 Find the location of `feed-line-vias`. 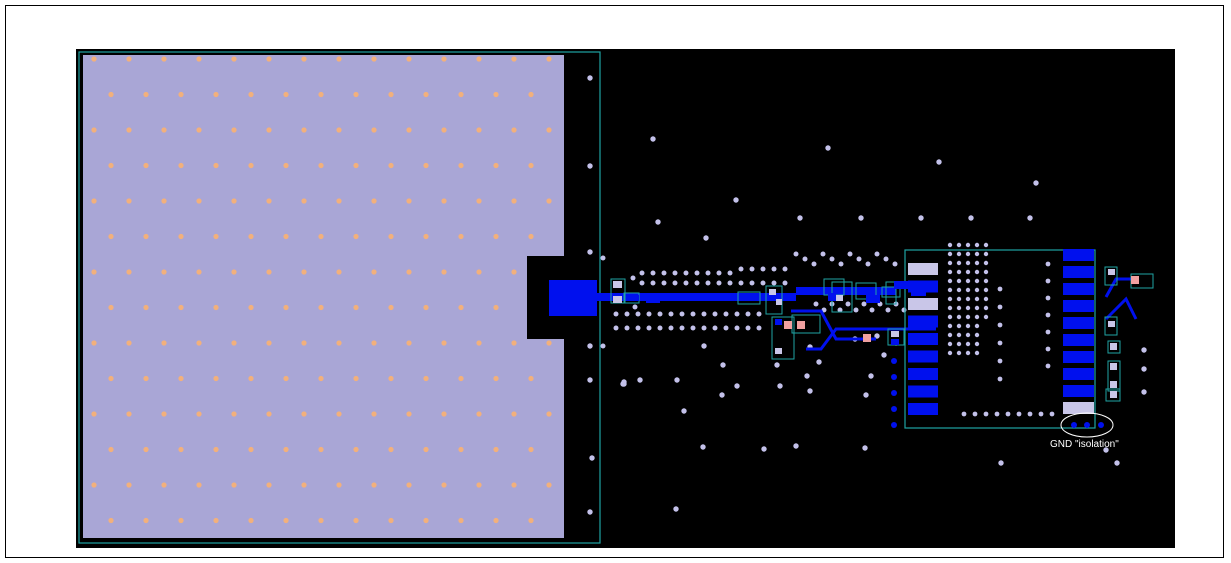

feed-line-vias is located at coordinates (753, 300).